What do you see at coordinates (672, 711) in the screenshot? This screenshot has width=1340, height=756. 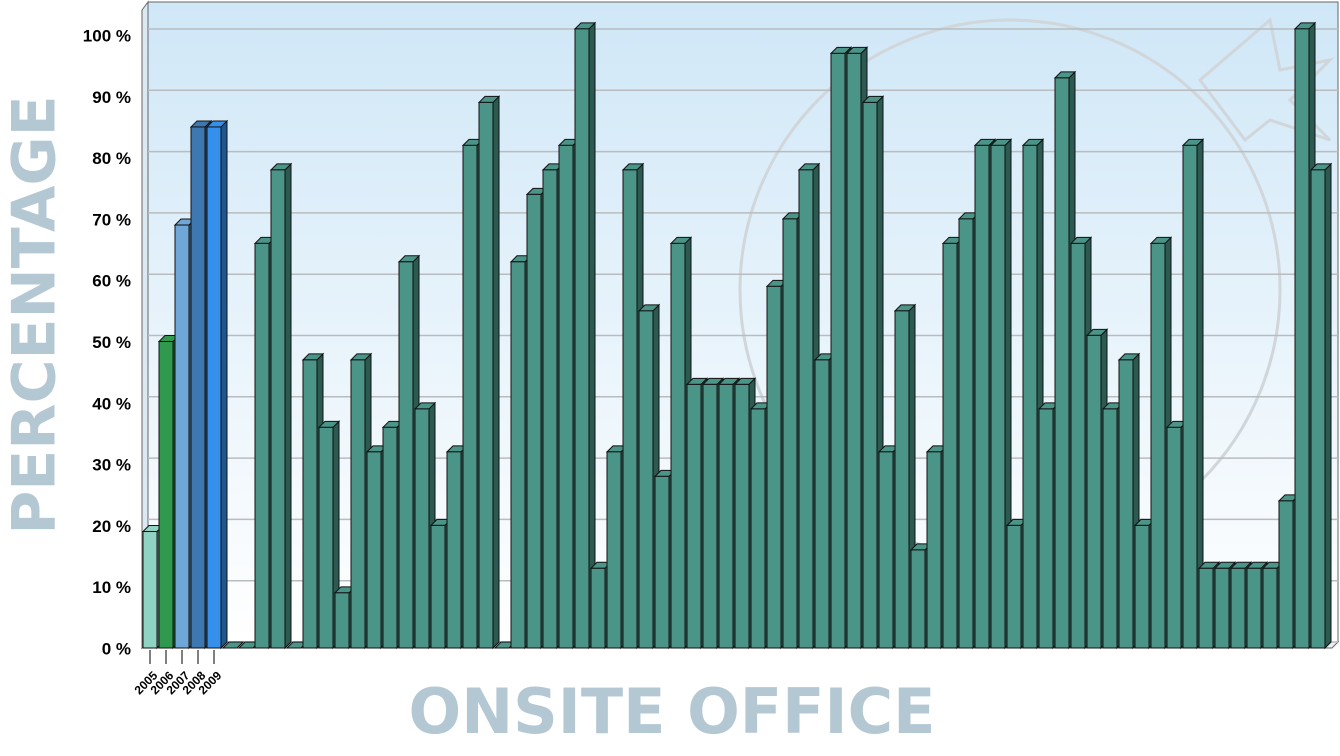 I see `x-axis-title: ONSITE OFFICE` at bounding box center [672, 711].